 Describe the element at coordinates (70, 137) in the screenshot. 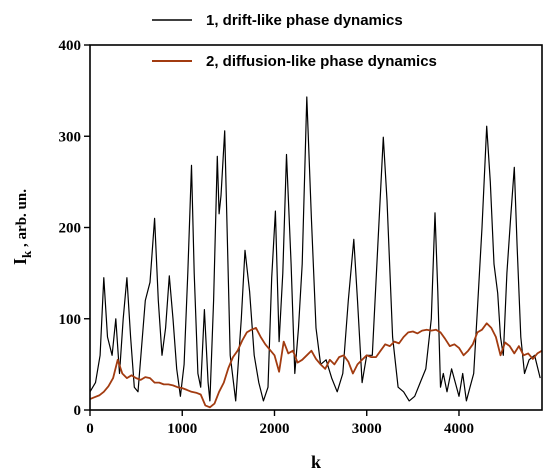

I see `y-tick-label: 300` at that location.